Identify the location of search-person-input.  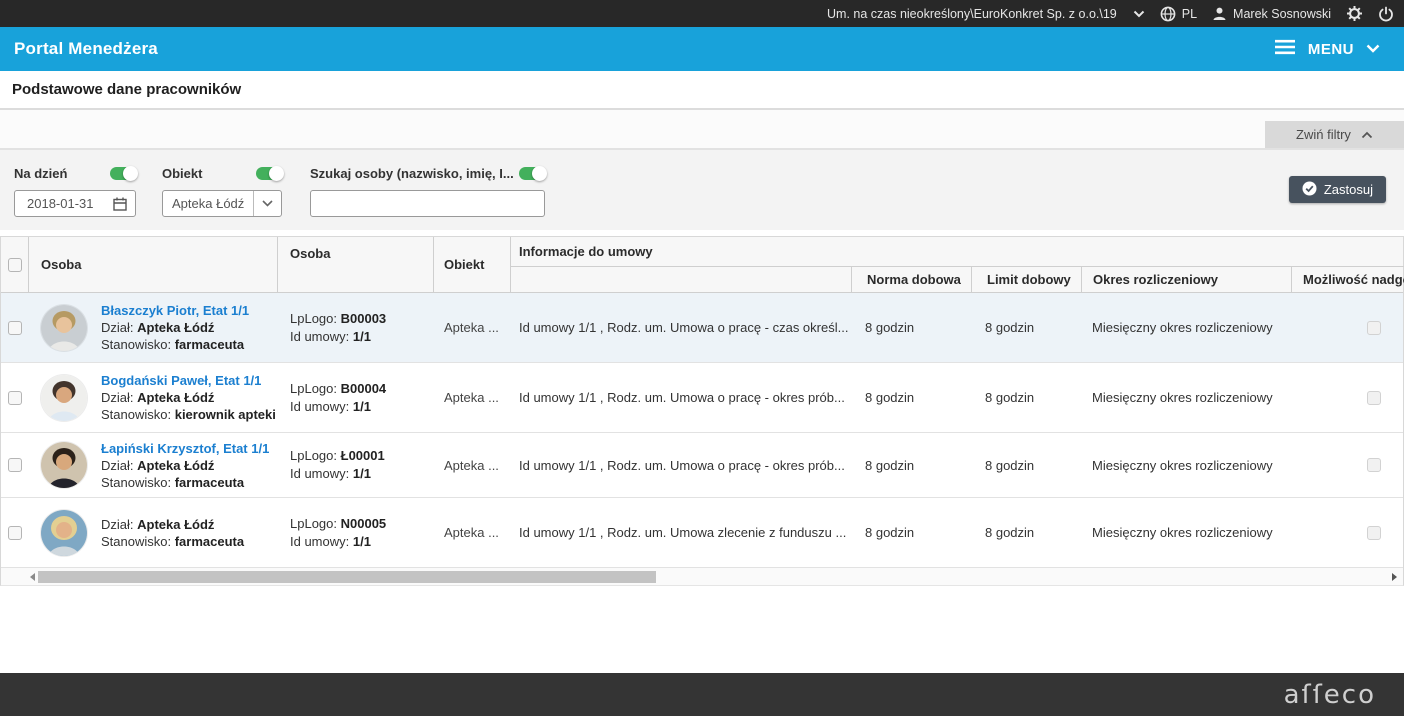
(427, 203).